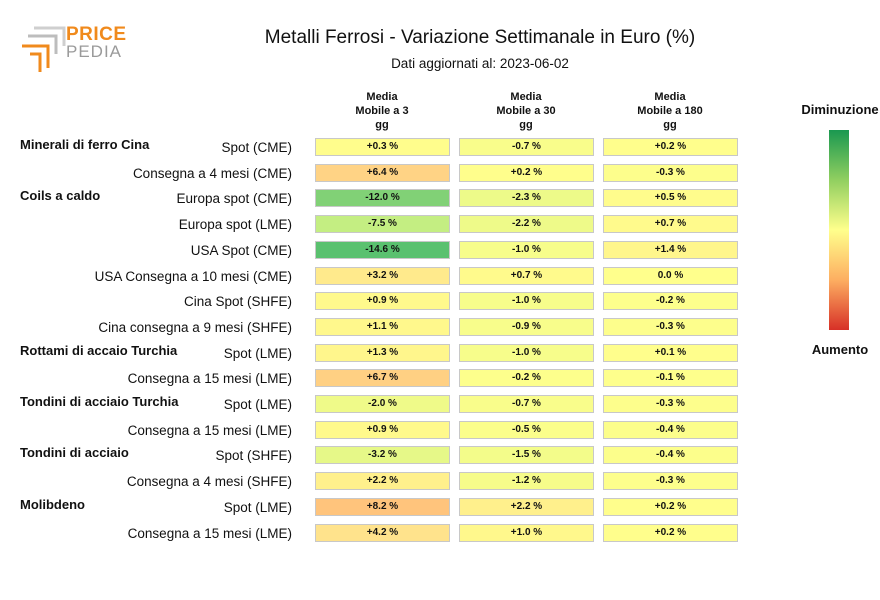 The width and height of the screenshot is (880, 600). I want to click on heatmap-cell: -2.3 %, so click(526, 198).